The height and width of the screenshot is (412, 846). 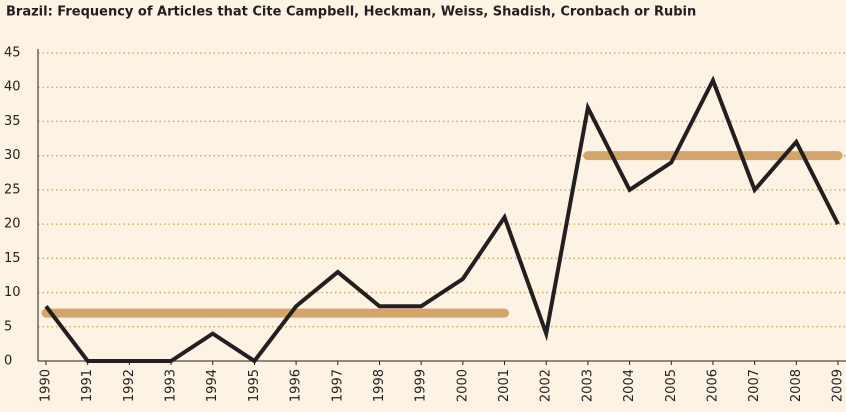 What do you see at coordinates (12, 292) in the screenshot?
I see `y-tick-label: 10` at bounding box center [12, 292].